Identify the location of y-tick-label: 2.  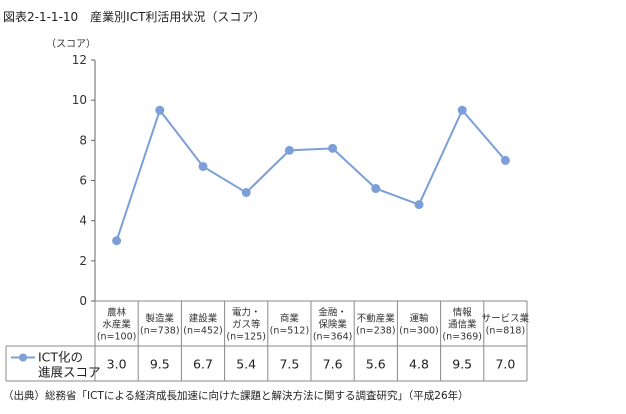
(83, 261).